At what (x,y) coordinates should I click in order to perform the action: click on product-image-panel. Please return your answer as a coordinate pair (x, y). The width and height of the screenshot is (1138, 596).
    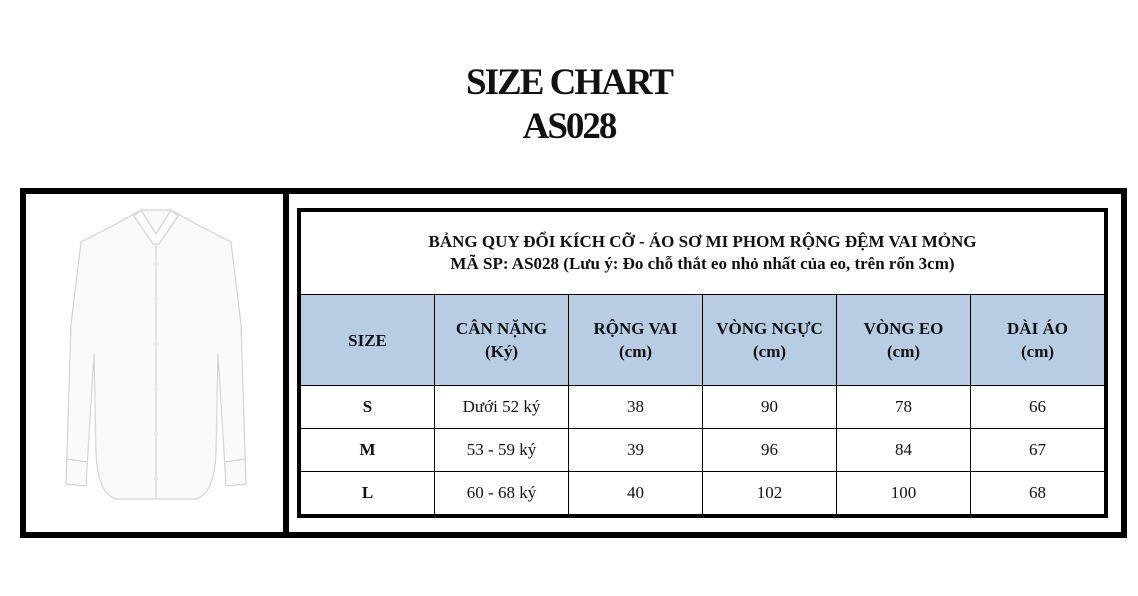
    Looking at the image, I should click on (157, 363).